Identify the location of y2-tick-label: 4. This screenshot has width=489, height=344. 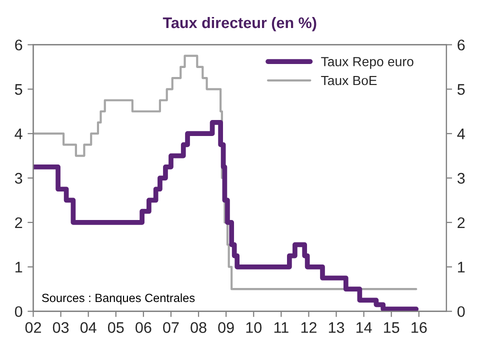
(461, 134).